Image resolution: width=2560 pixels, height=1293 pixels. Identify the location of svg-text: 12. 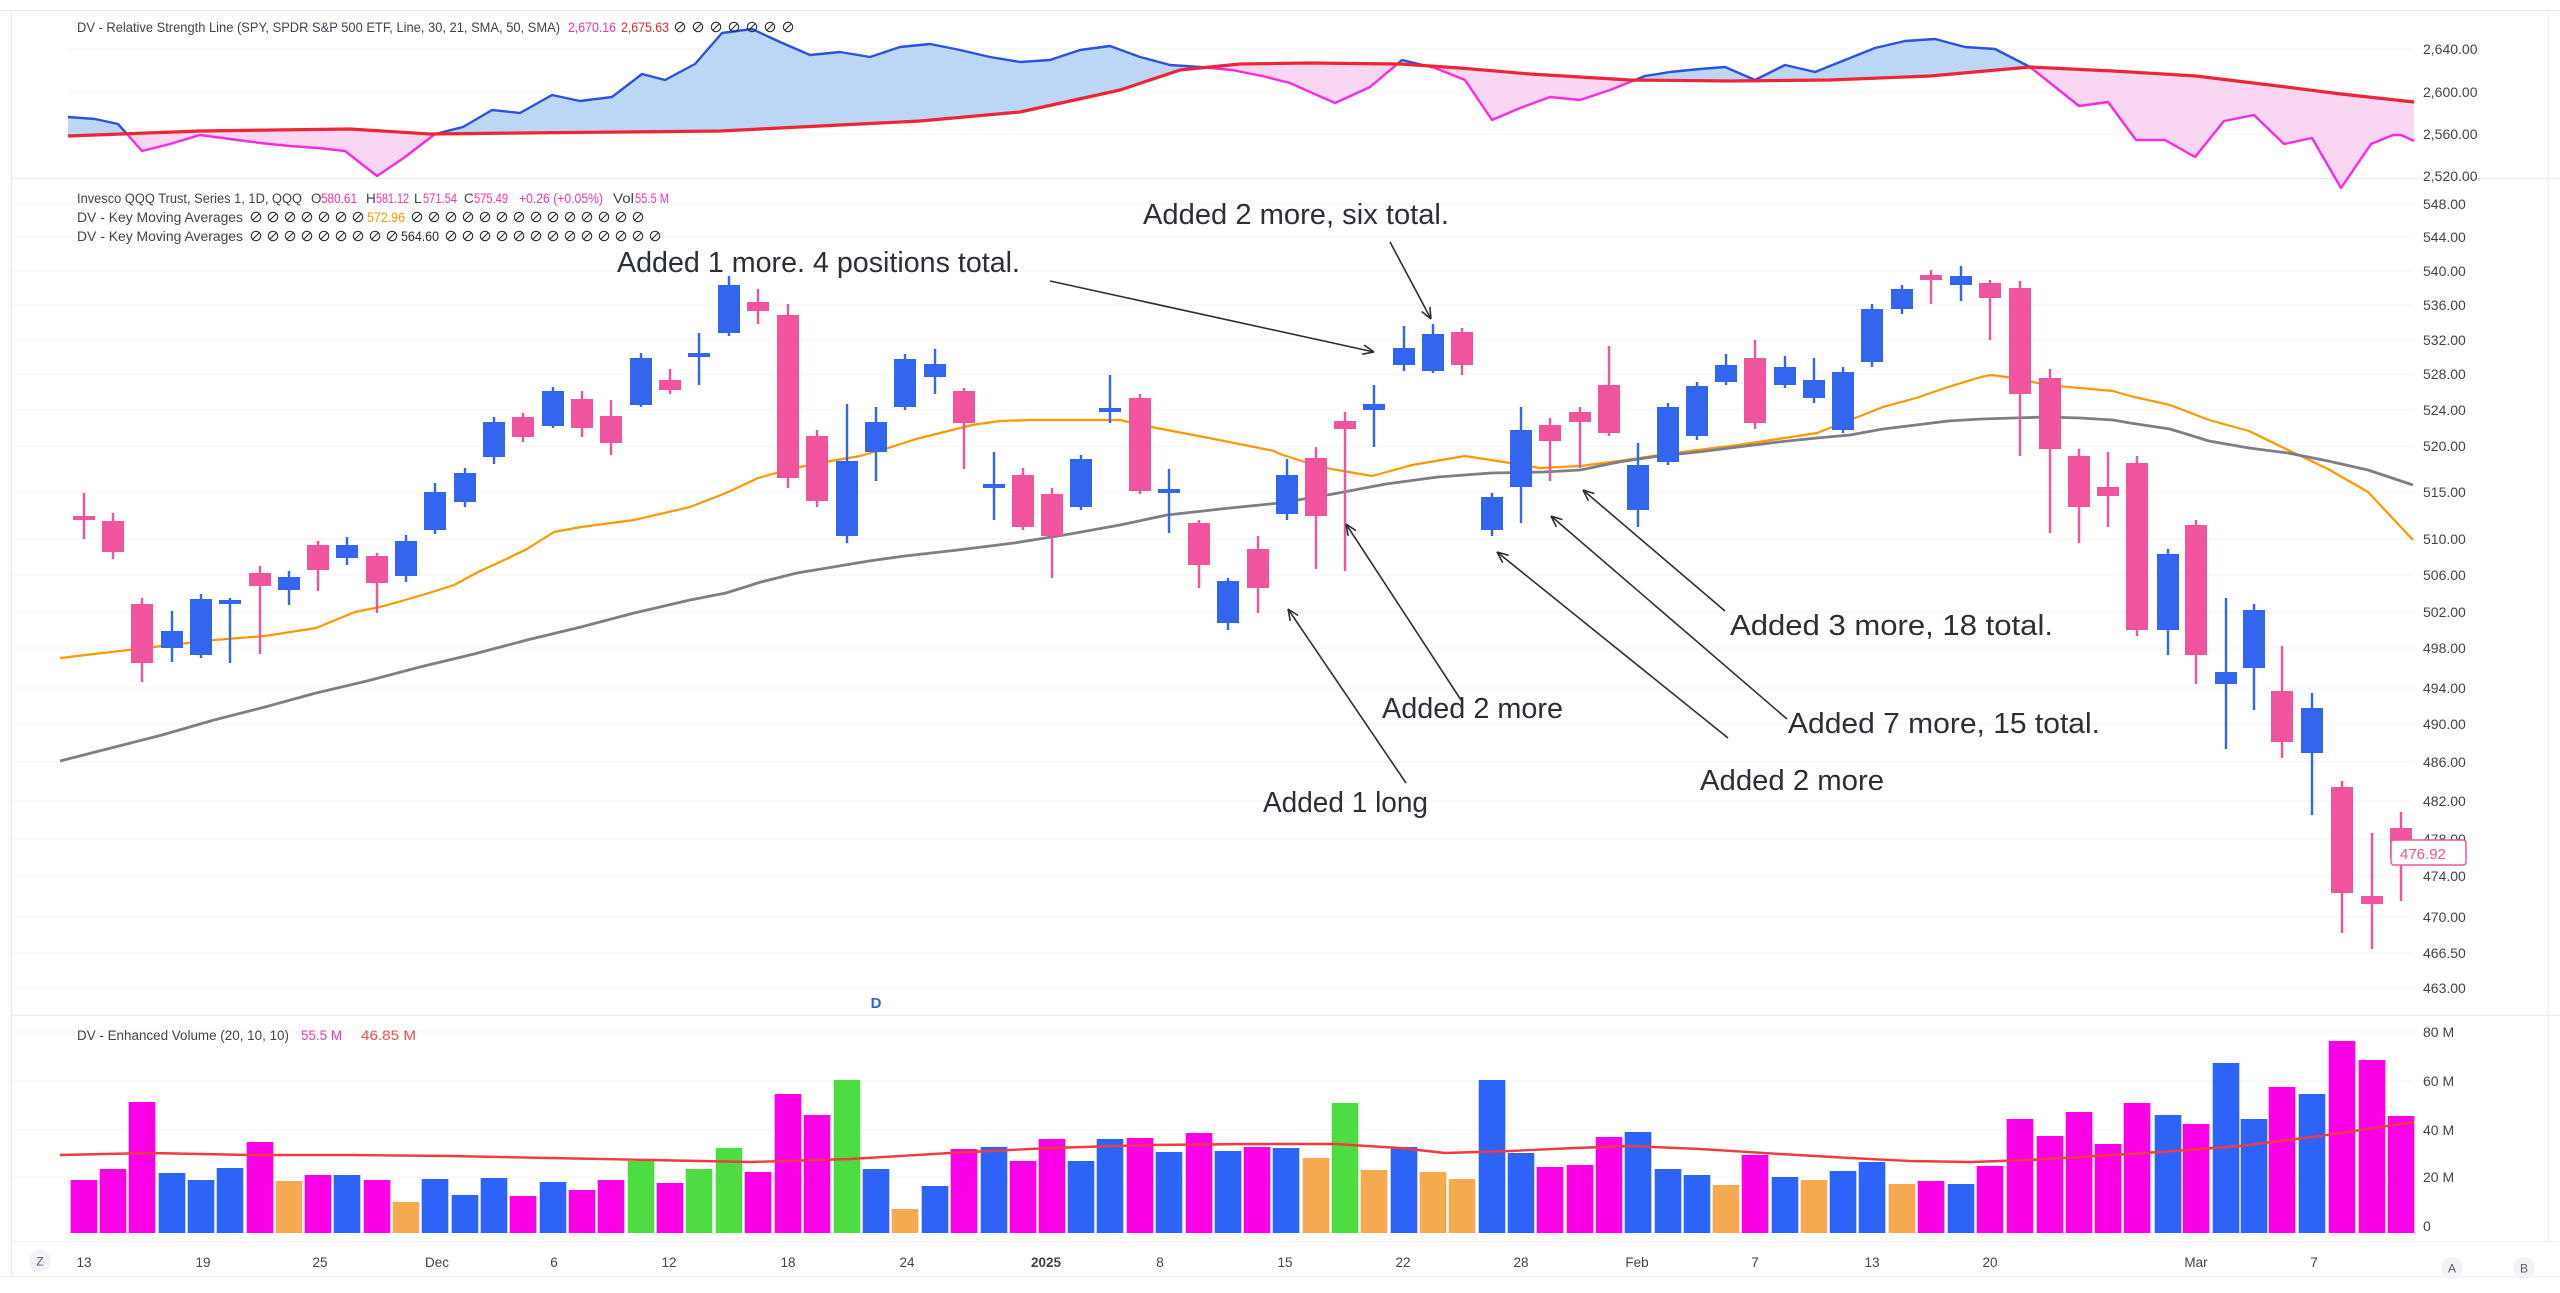
(668, 1262).